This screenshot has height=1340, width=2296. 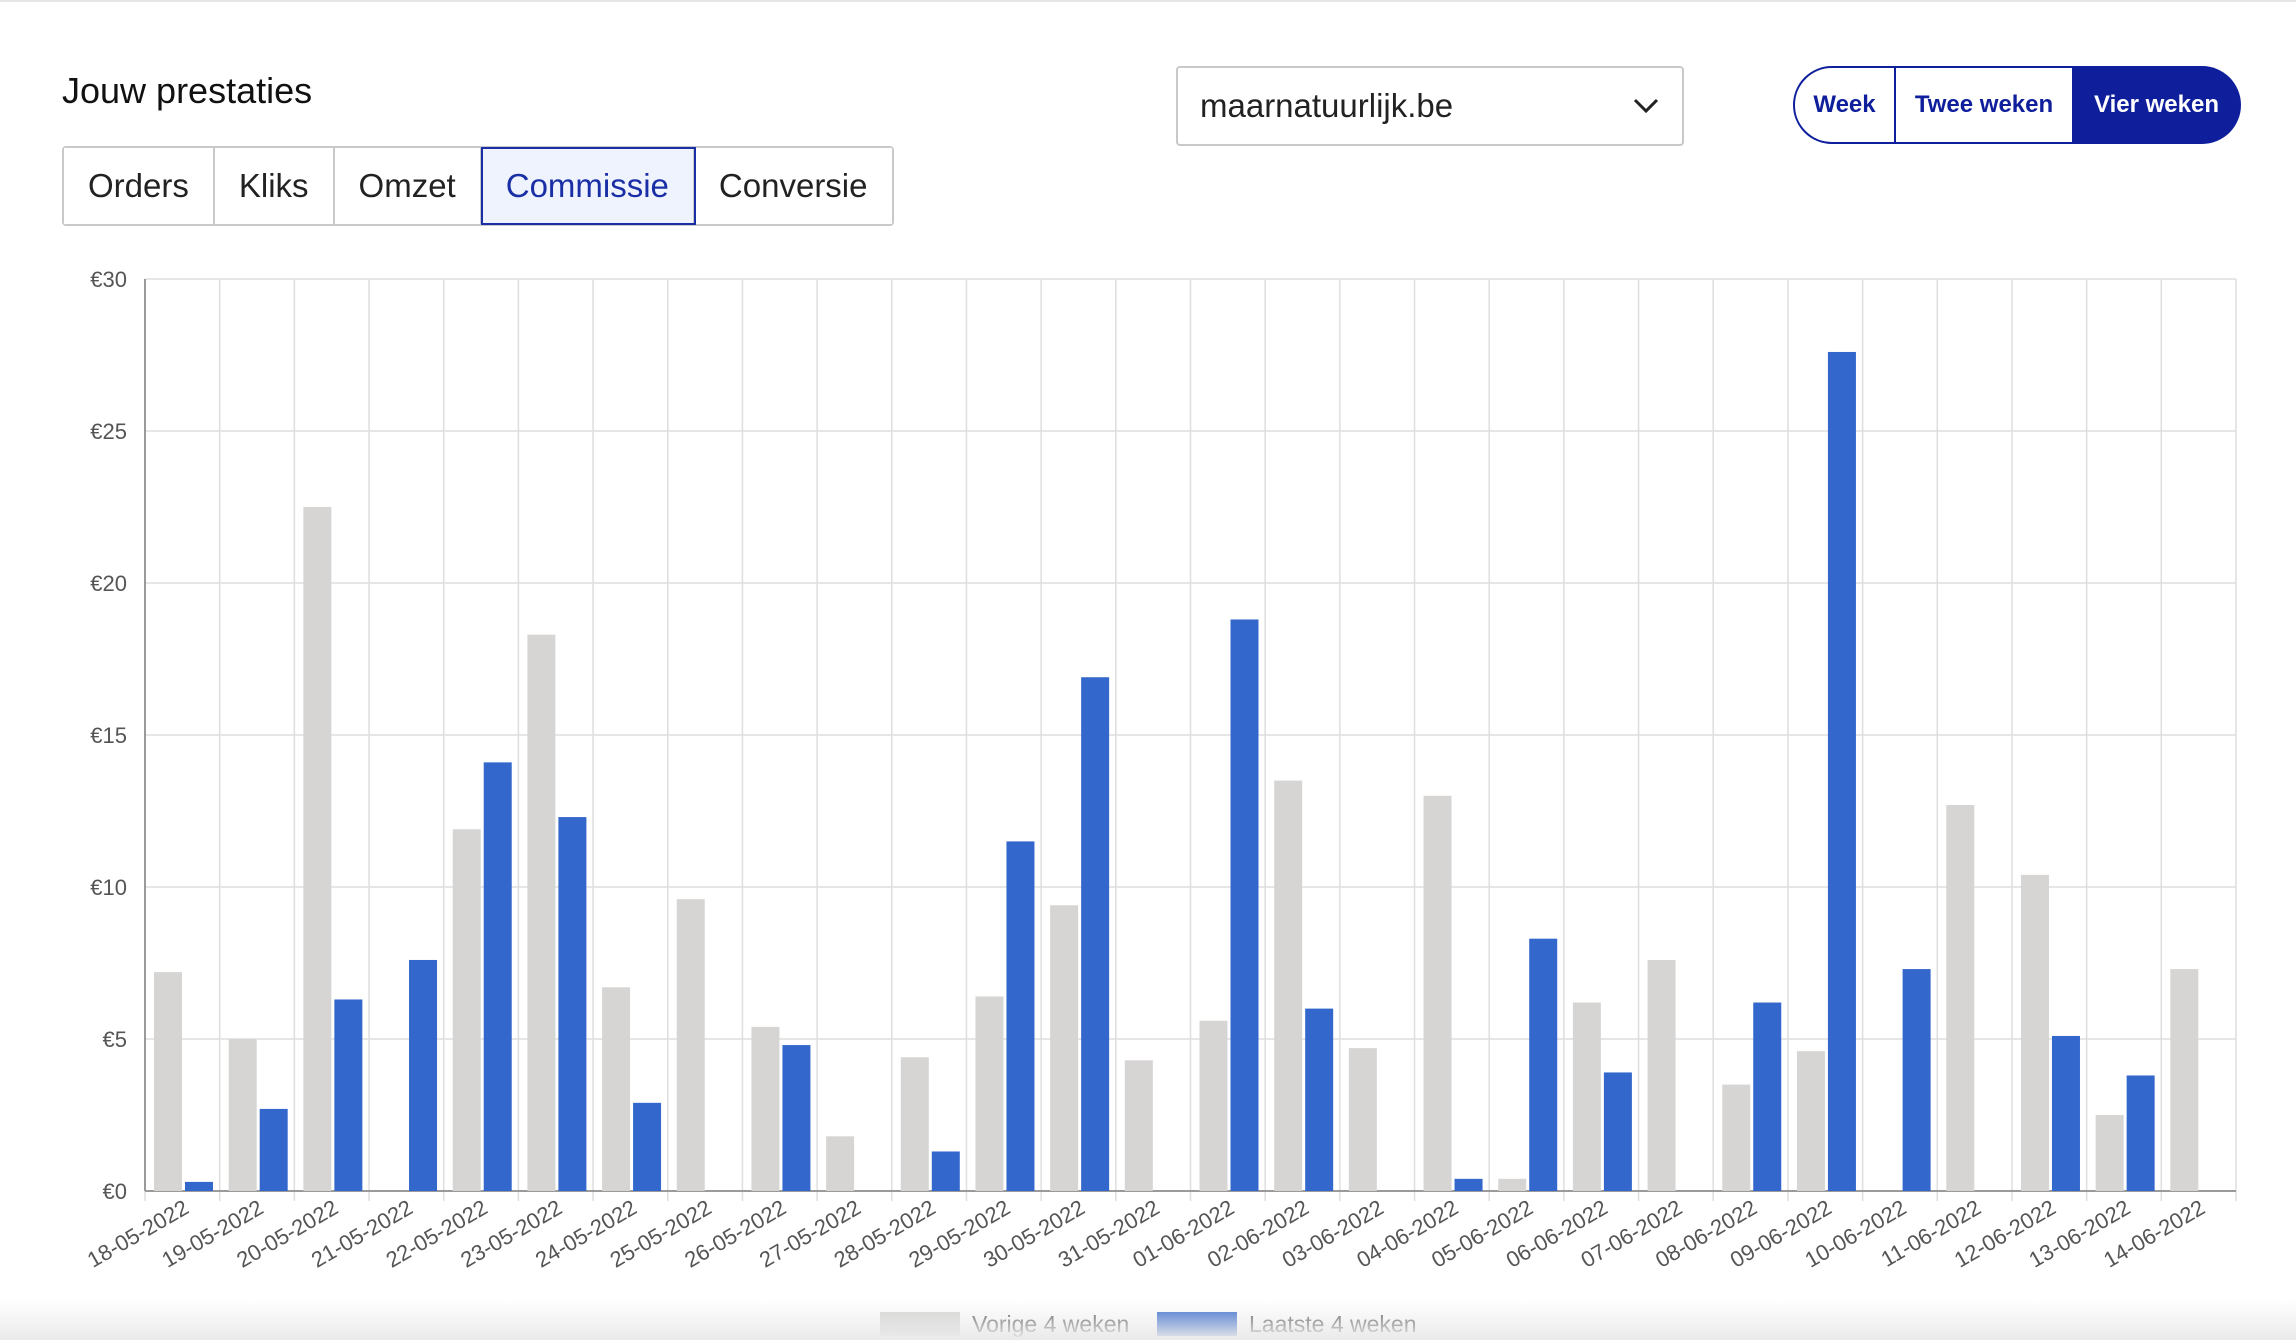 I want to click on tab-conversie: Conversie, so click(x=793, y=186).